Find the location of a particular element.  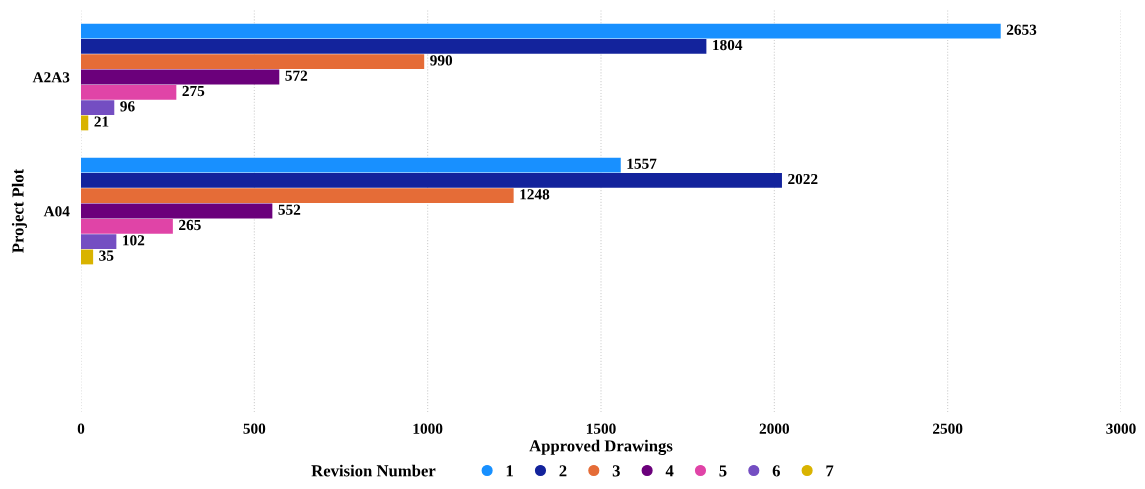

x-tick-label: 1500 is located at coordinates (601, 428).